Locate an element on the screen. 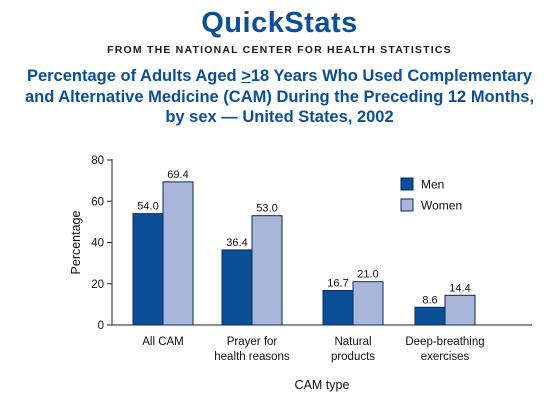  data-label: 21.0 is located at coordinates (367, 275).